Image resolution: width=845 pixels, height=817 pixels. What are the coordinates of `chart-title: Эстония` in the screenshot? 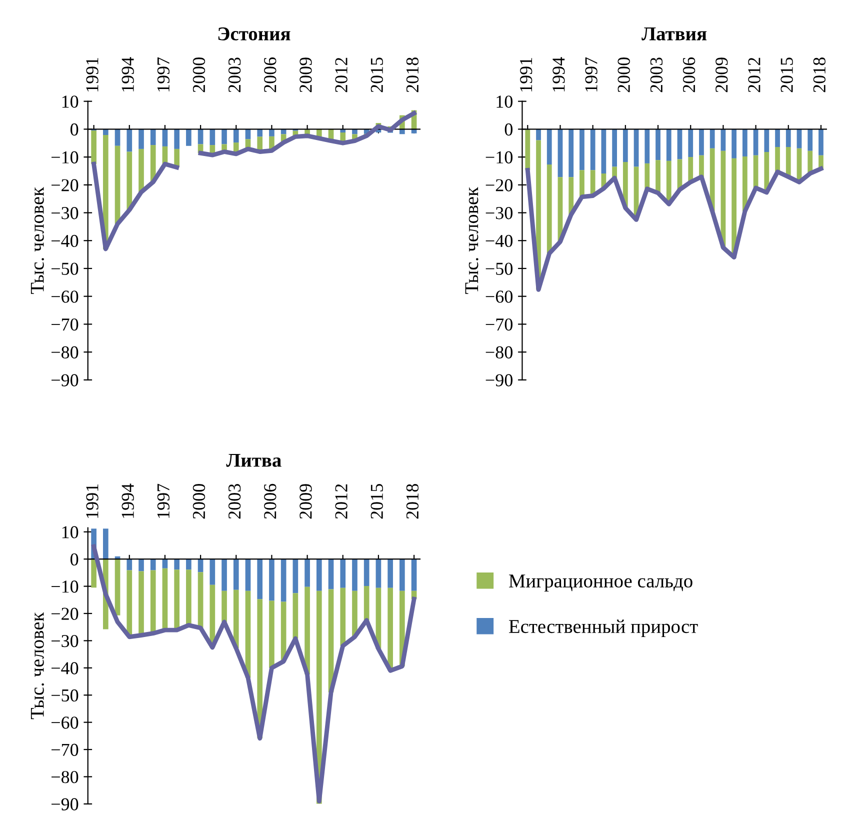 It's located at (254, 33).